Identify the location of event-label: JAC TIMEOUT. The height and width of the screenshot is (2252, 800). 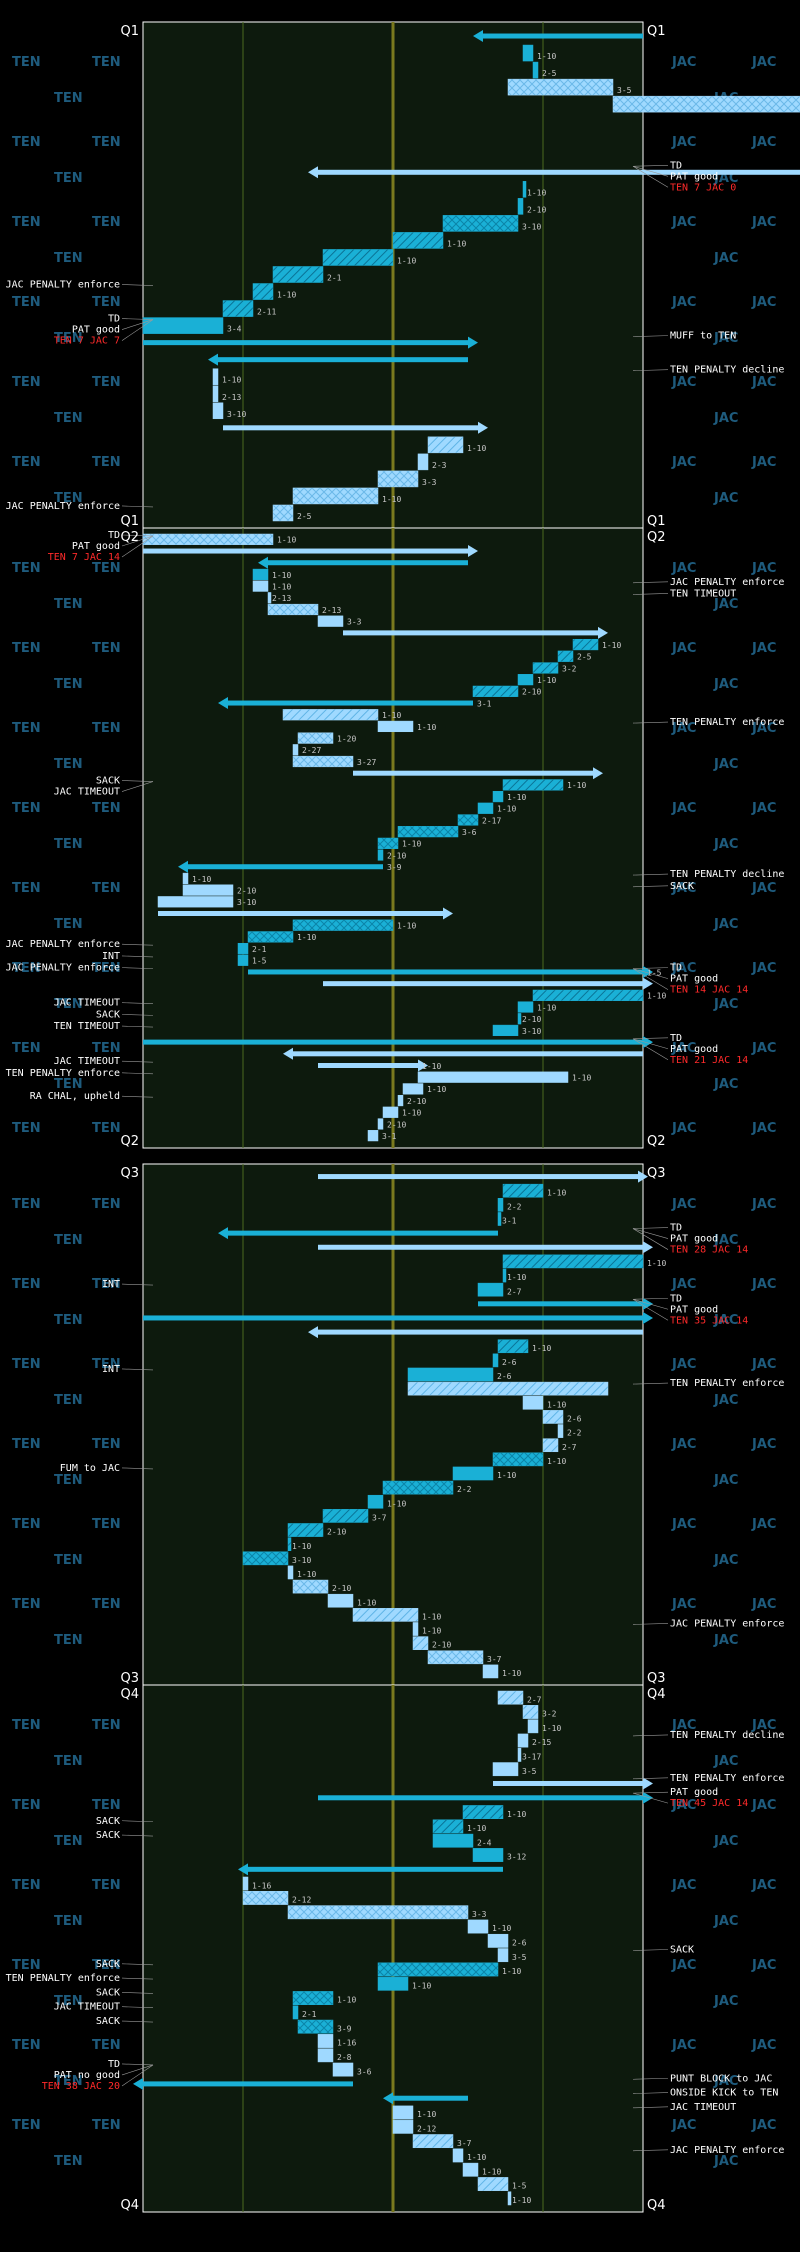
(87, 1003).